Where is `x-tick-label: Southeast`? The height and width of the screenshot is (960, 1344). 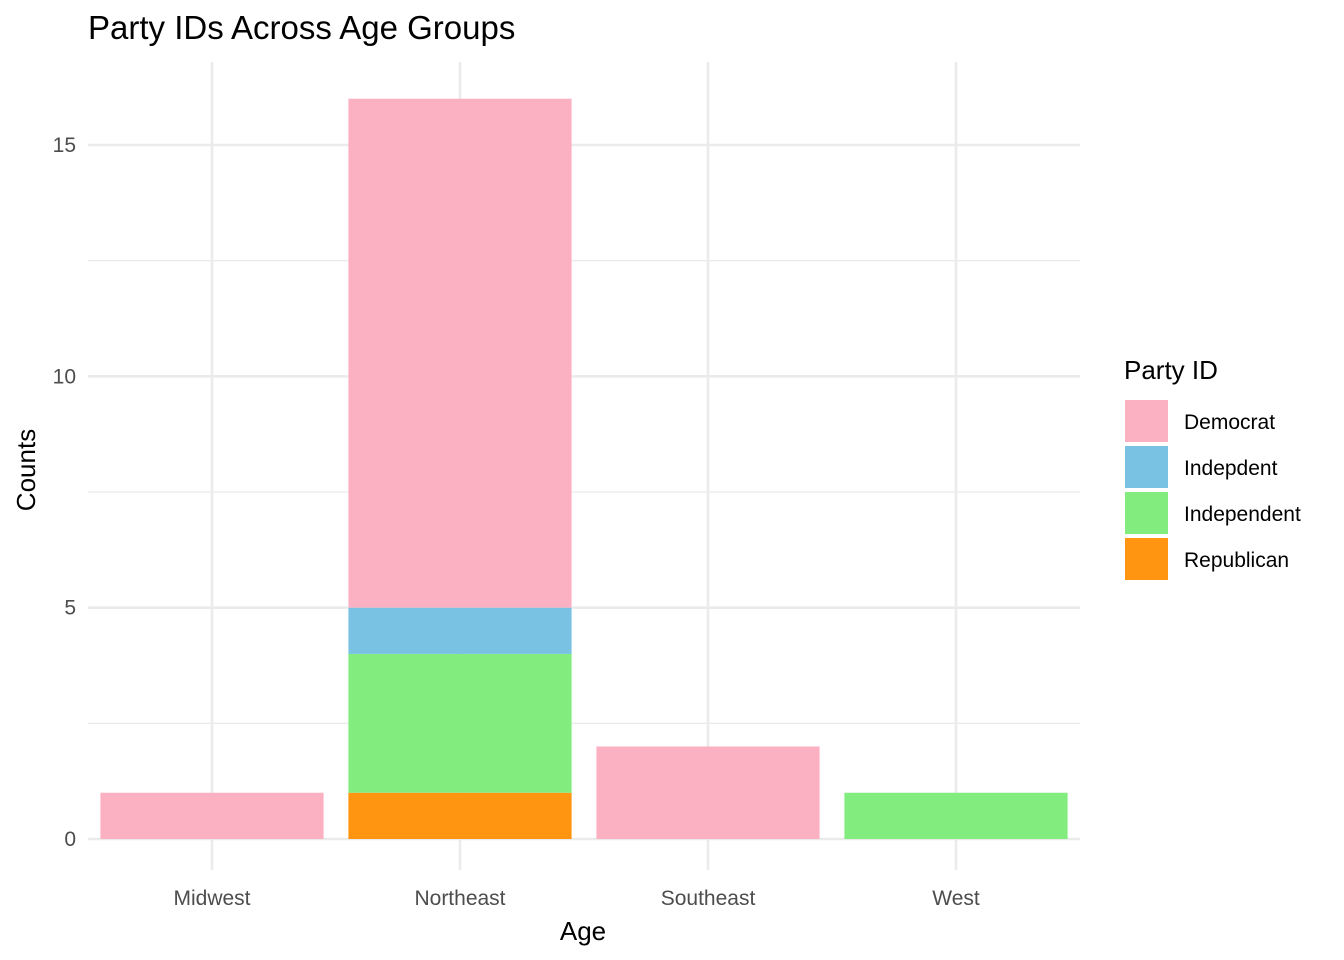
x-tick-label: Southeast is located at coordinates (708, 898).